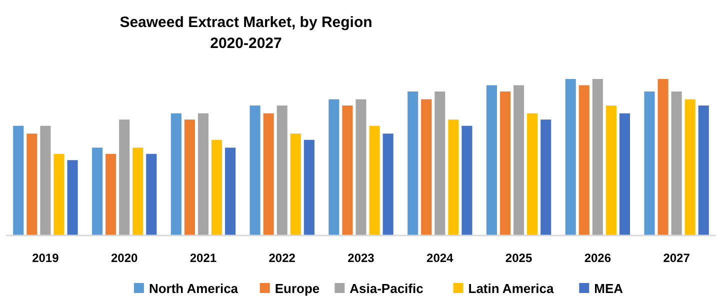 The image size is (726, 301). I want to click on x-tick-label: 2026, so click(598, 258).